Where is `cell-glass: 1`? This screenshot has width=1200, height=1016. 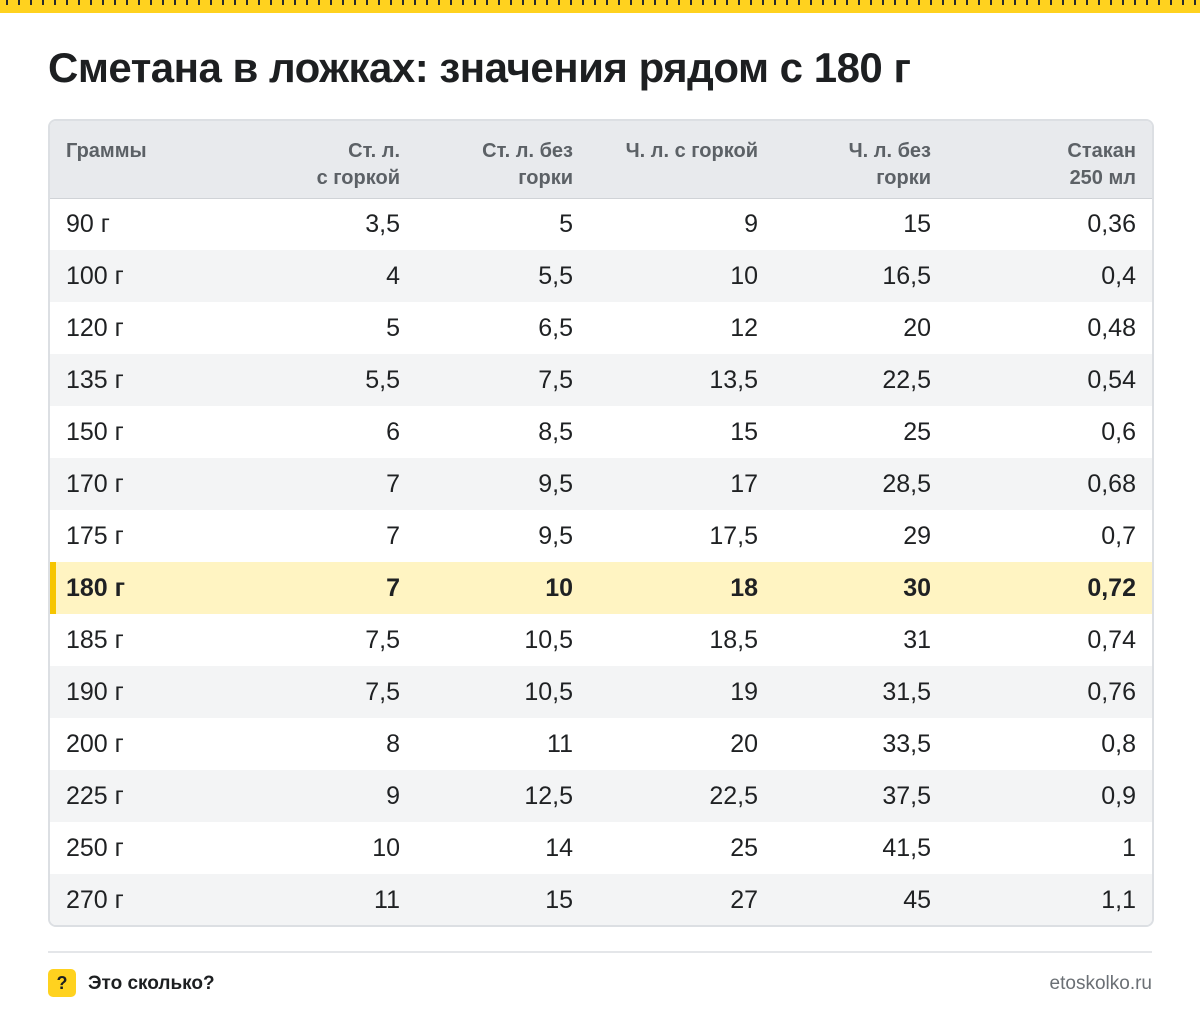 cell-glass: 1 is located at coordinates (1129, 847).